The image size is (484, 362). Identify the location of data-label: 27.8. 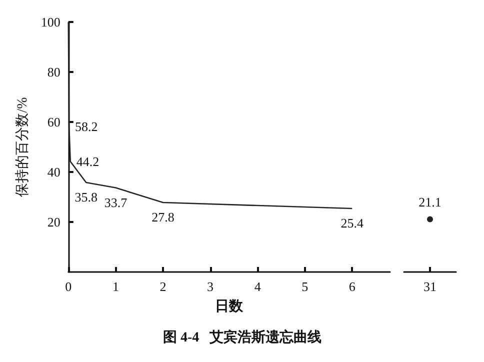
(163, 217).